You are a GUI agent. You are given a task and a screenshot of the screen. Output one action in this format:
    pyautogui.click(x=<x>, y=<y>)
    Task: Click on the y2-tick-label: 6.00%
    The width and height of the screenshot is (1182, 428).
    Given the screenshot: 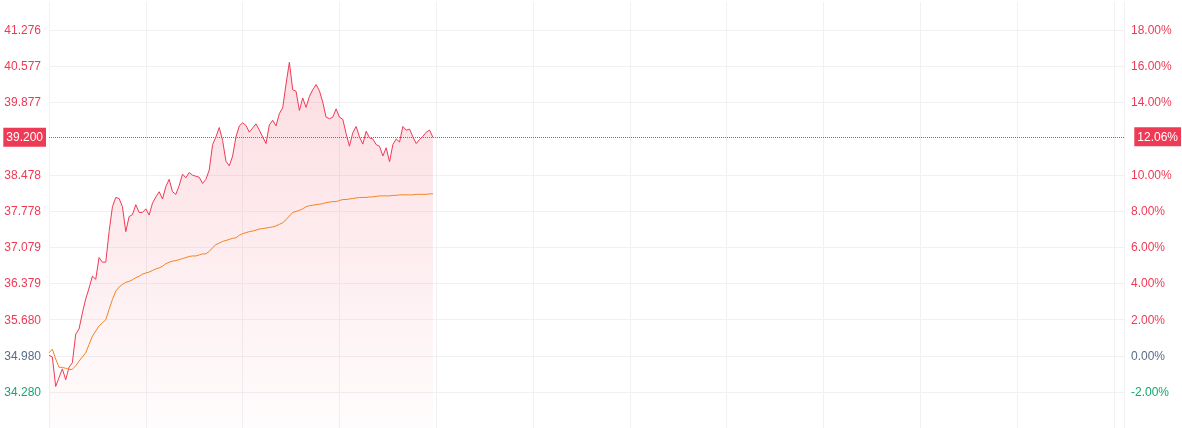 What is the action you would take?
    pyautogui.click(x=1148, y=247)
    